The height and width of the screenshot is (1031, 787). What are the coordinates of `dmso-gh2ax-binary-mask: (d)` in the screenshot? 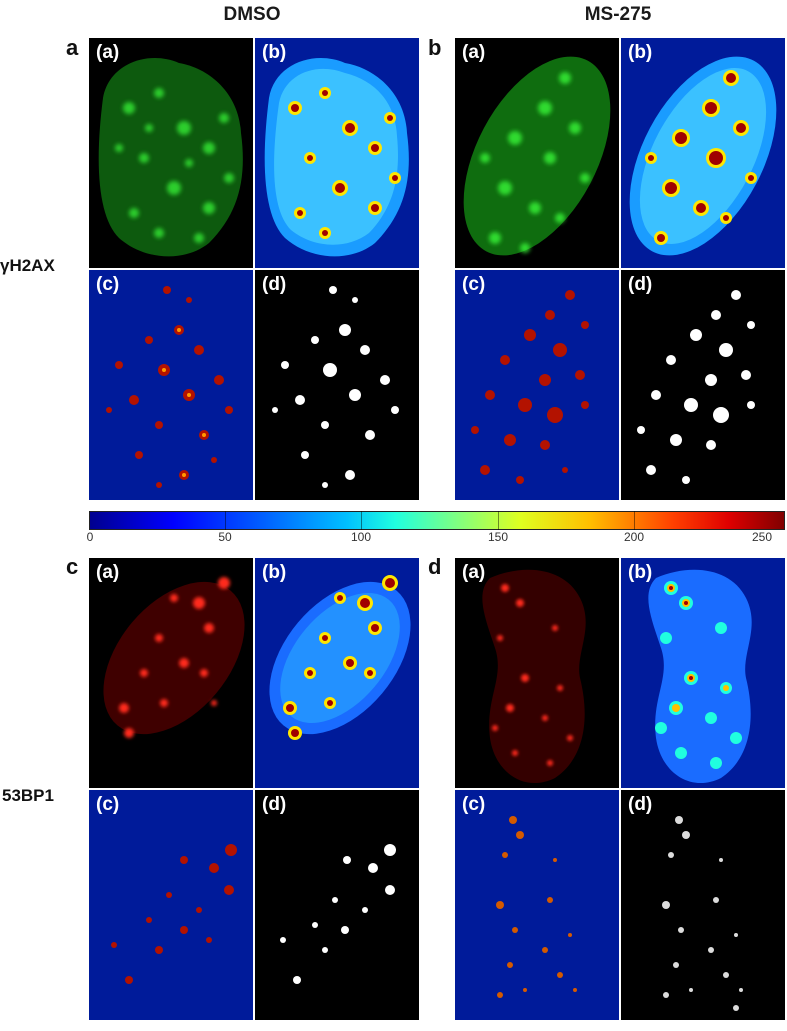 It's located at (337, 385).